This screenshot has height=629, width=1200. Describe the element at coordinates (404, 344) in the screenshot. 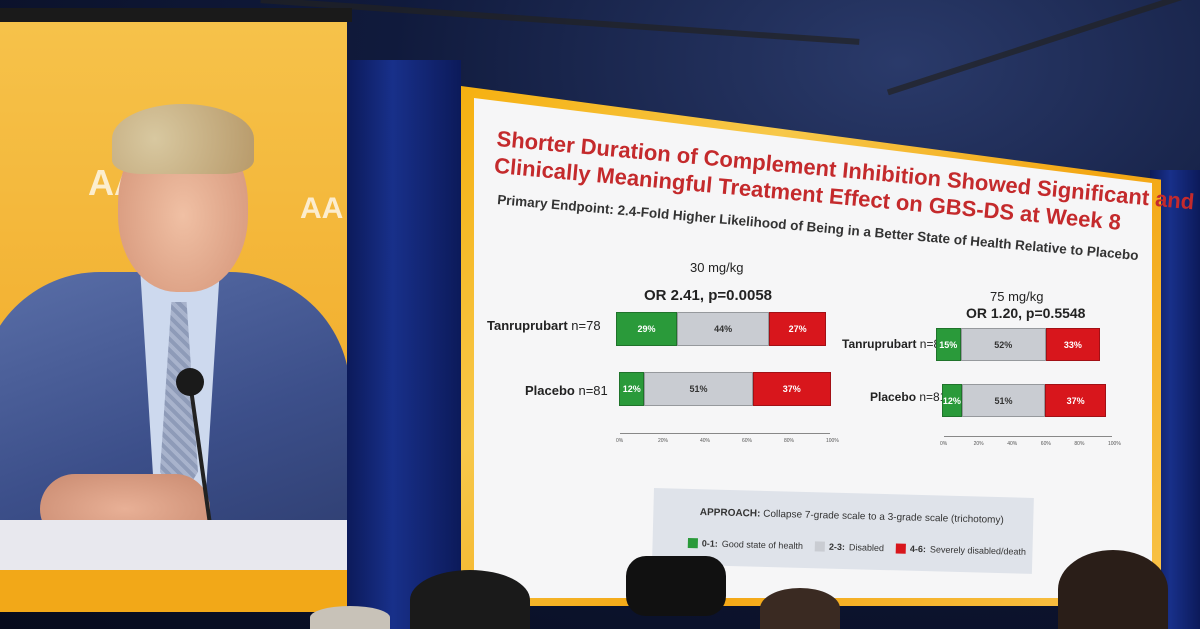

I see `stage-curtain` at that location.